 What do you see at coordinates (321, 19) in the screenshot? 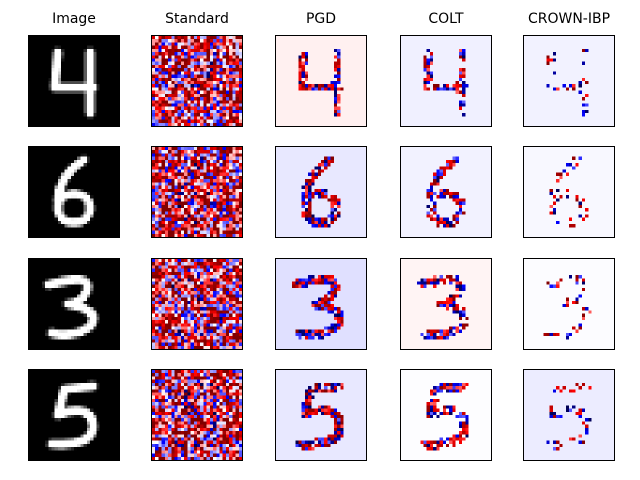
I see `column-title-pgd: PGD` at bounding box center [321, 19].